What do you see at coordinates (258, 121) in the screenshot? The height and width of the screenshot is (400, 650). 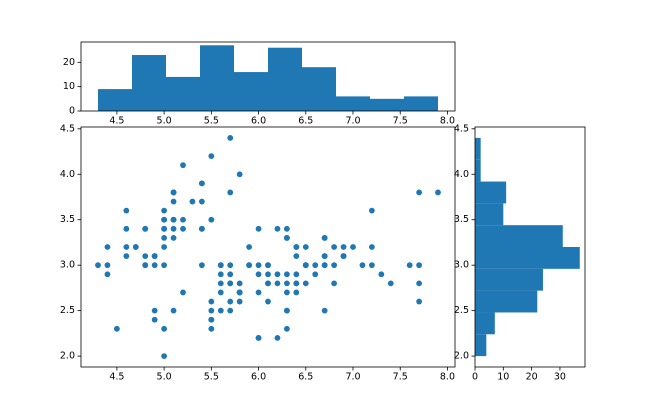 I see `x-tick-label: 6.0` at bounding box center [258, 121].